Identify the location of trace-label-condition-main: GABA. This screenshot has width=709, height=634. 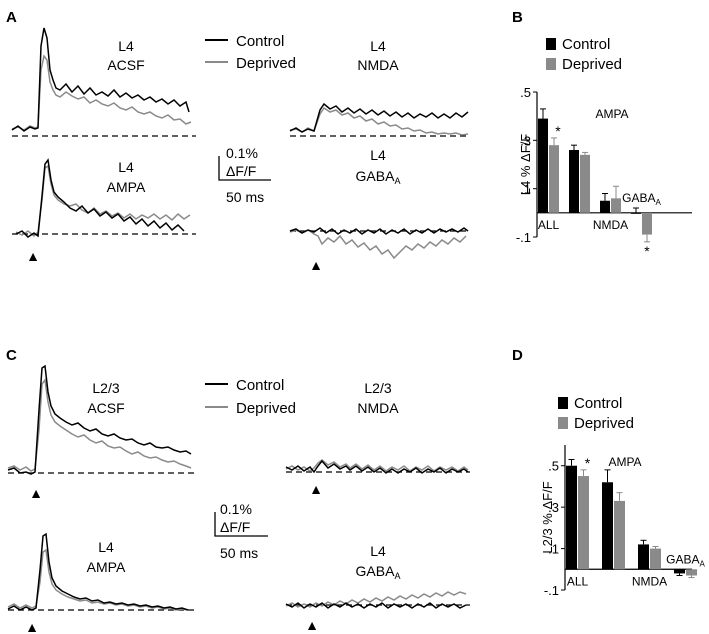
(376, 176).